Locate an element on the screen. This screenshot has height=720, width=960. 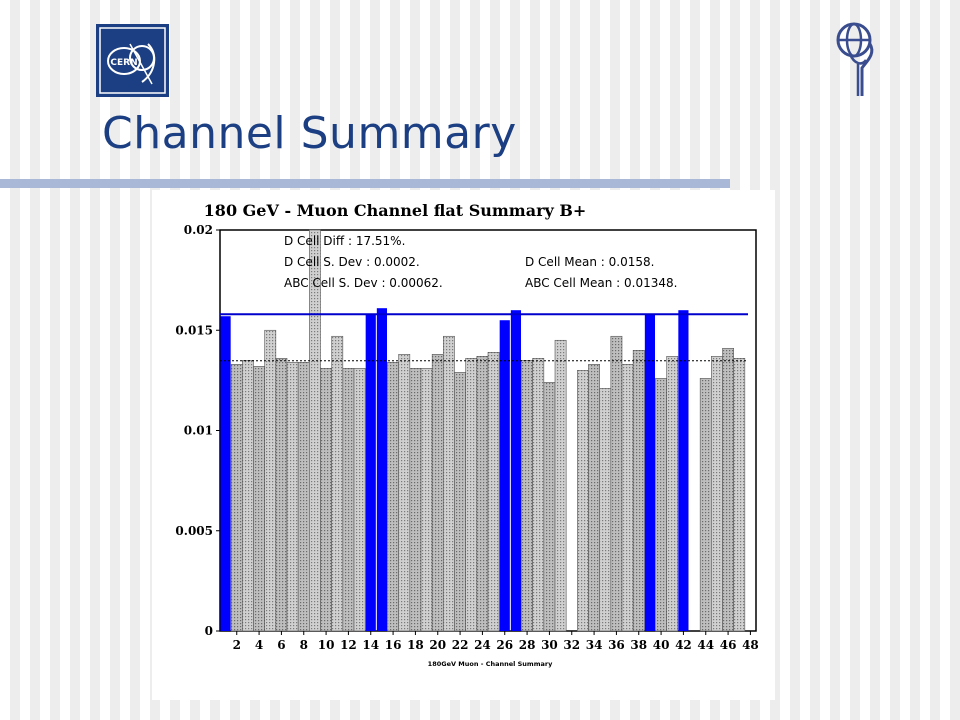
y-tick-label: 0.01 is located at coordinates (198, 431).